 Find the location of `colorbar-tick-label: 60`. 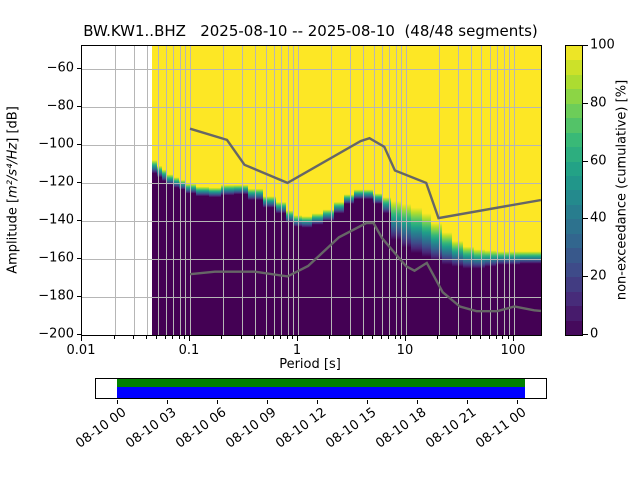

colorbar-tick-label: 60 is located at coordinates (598, 161).